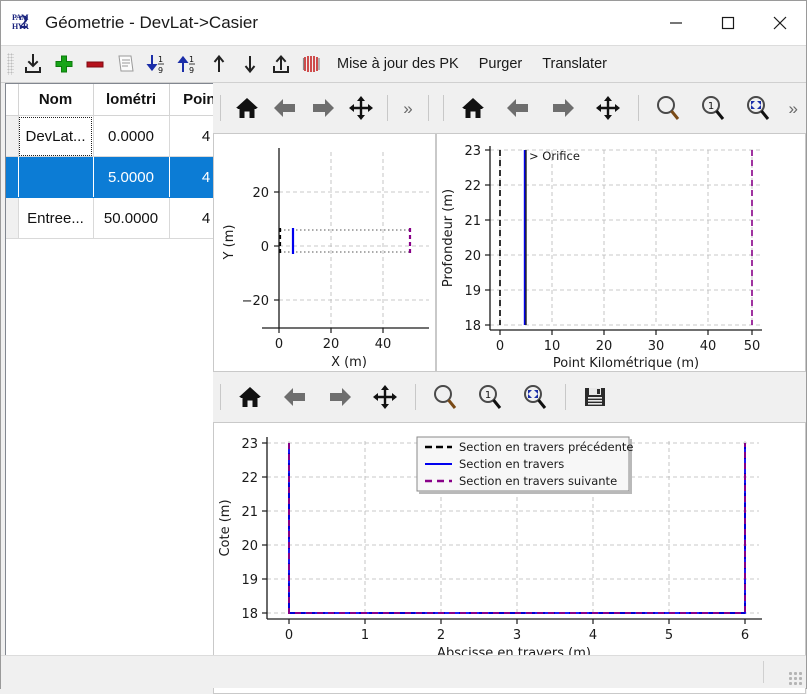  What do you see at coordinates (311, 64) in the screenshot?
I see `sections-icon` at bounding box center [311, 64].